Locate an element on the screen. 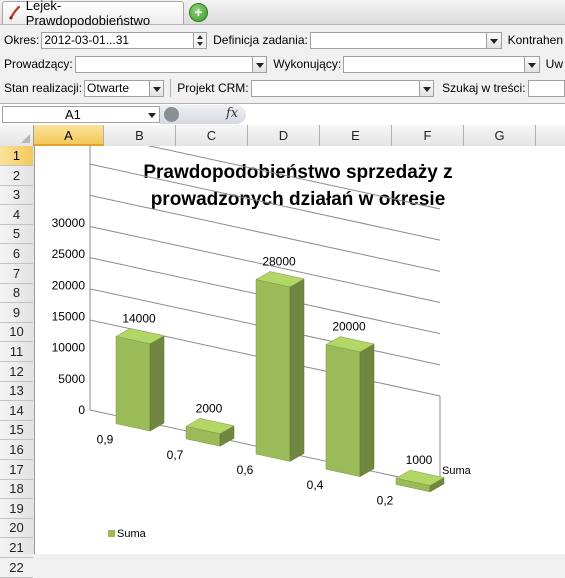 The height and width of the screenshot is (578, 565). depth-axis-label: Suma is located at coordinates (457, 471).